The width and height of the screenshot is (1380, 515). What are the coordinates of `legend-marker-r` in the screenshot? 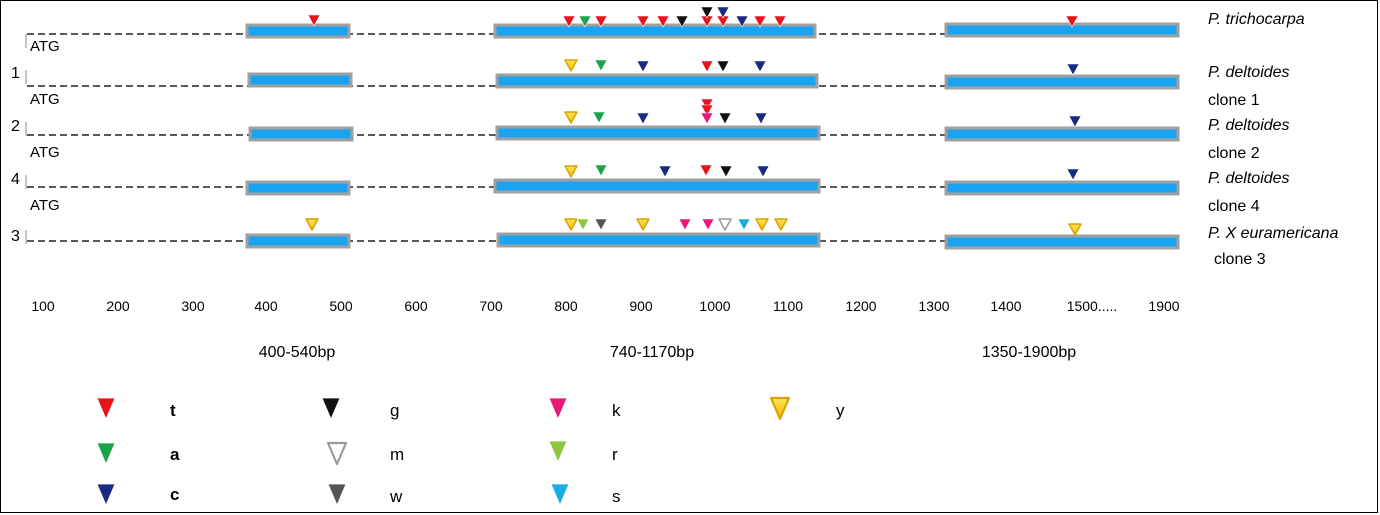 It's located at (558, 451).